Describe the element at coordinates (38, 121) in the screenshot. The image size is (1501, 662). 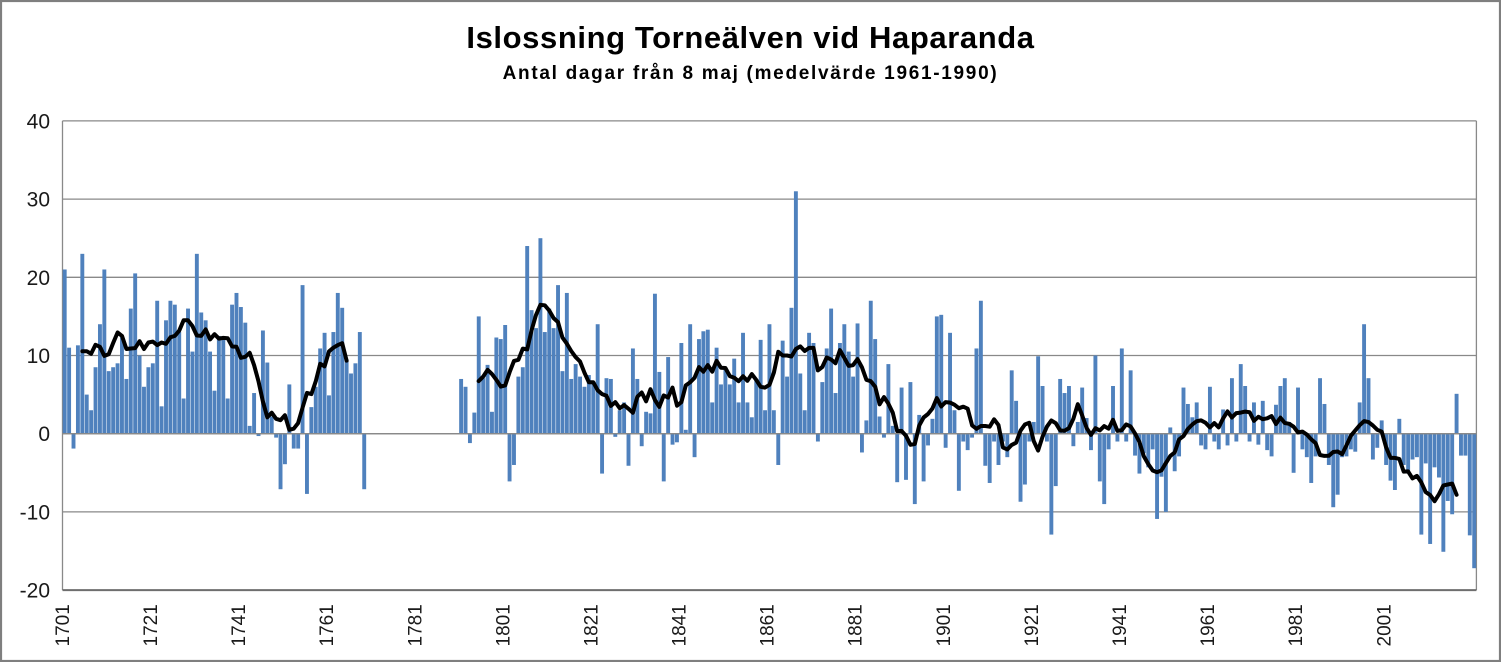
I see `svg-text: 40` at that location.